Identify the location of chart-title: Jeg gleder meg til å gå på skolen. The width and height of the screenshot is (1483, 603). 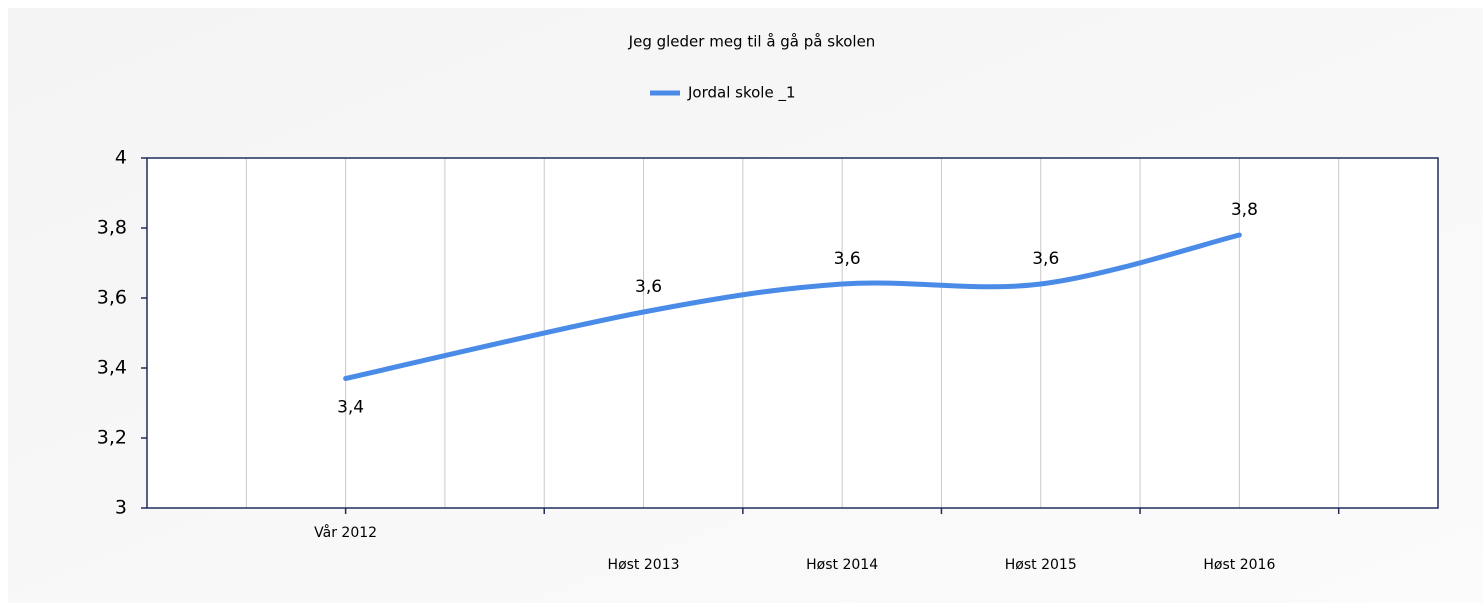
(752, 42).